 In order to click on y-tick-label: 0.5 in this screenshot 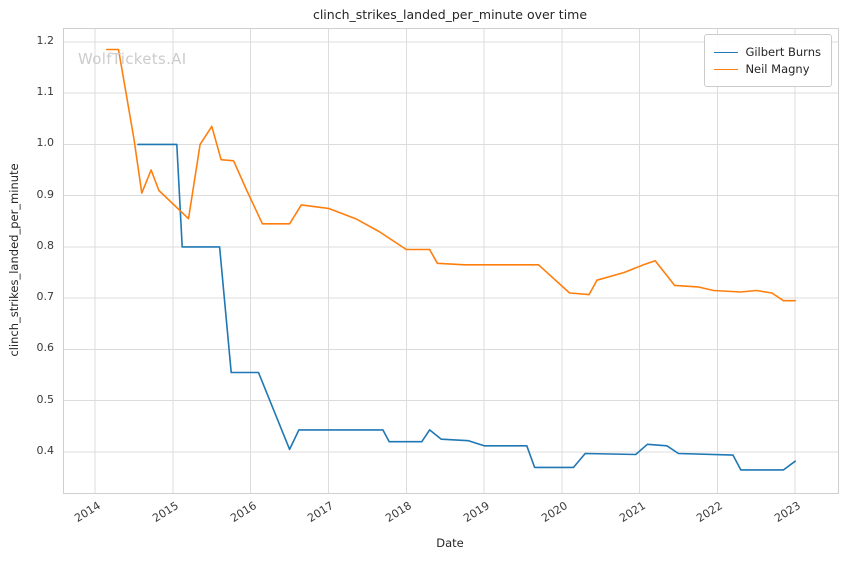, I will do `click(45, 399)`.